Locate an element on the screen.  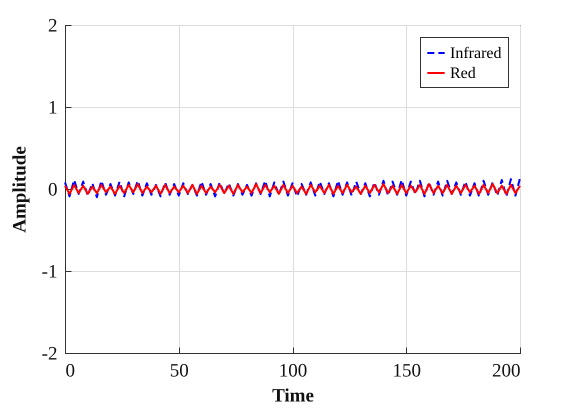
y-axis-title: Amplitude is located at coordinates (20, 189).